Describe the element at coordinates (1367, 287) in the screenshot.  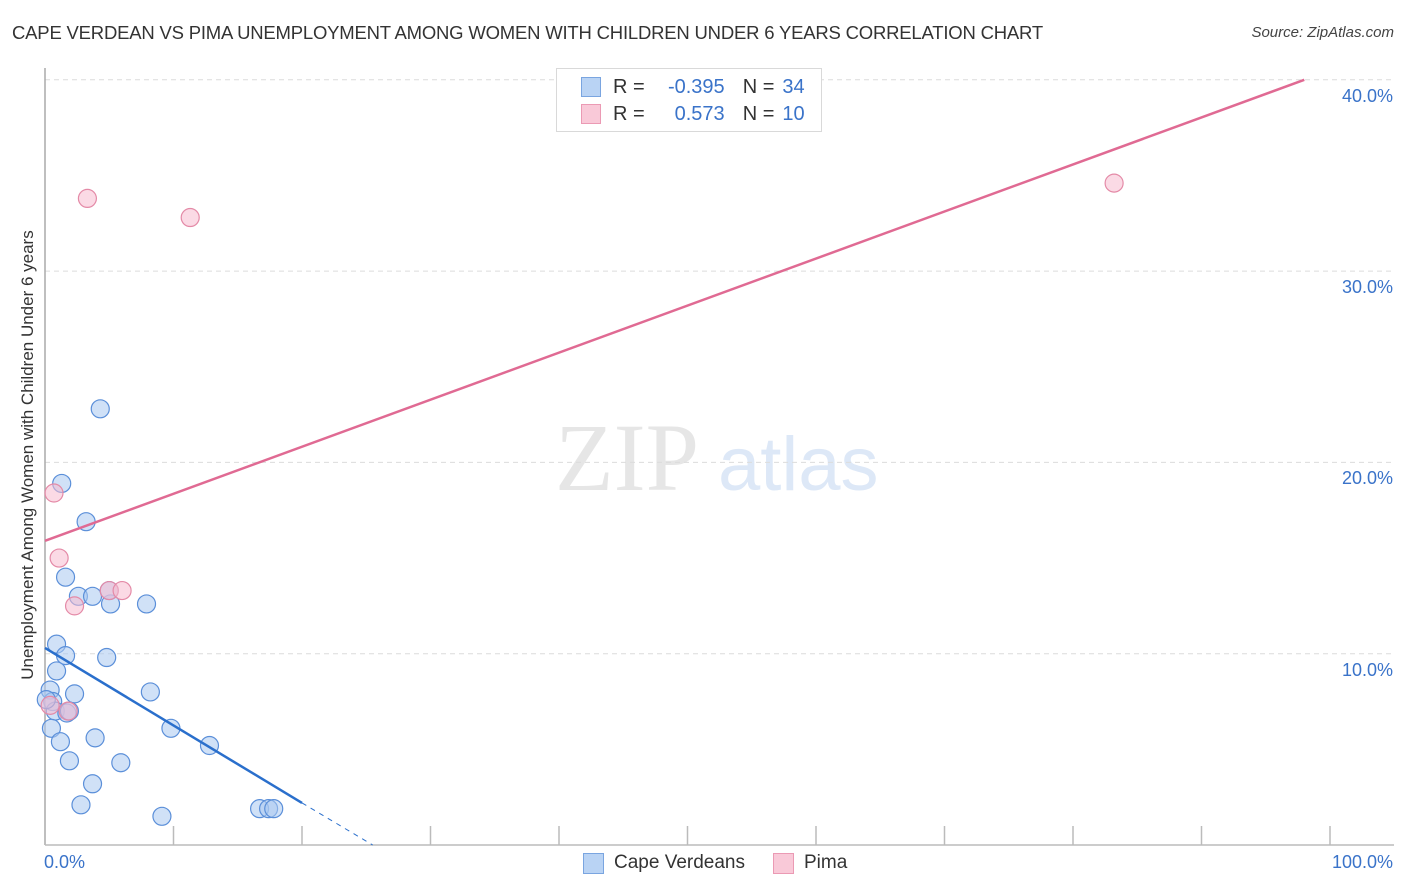
I see `y-tick-30: 30.0%` at that location.